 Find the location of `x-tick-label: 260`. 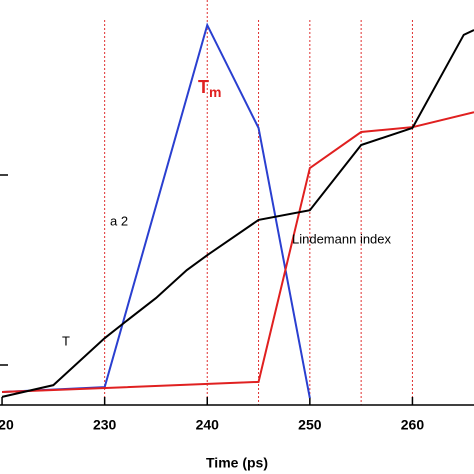

x-tick-label: 260 is located at coordinates (413, 425).